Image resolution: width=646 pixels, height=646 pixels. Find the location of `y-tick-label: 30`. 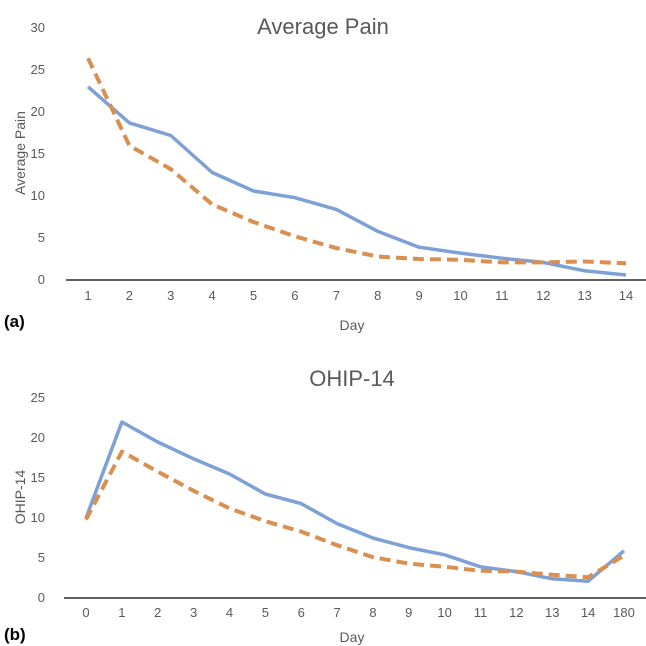

y-tick-label: 30 is located at coordinates (38, 27).